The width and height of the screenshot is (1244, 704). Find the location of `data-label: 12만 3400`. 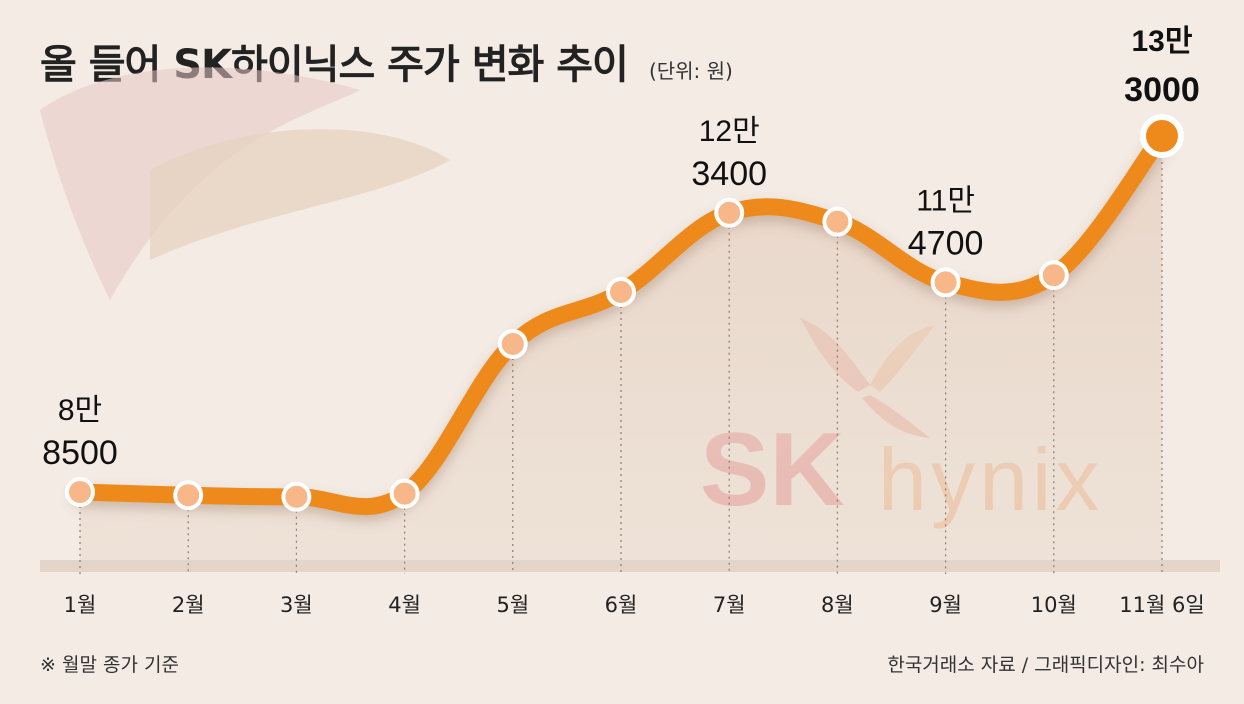

data-label: 12만 3400 is located at coordinates (729, 154).